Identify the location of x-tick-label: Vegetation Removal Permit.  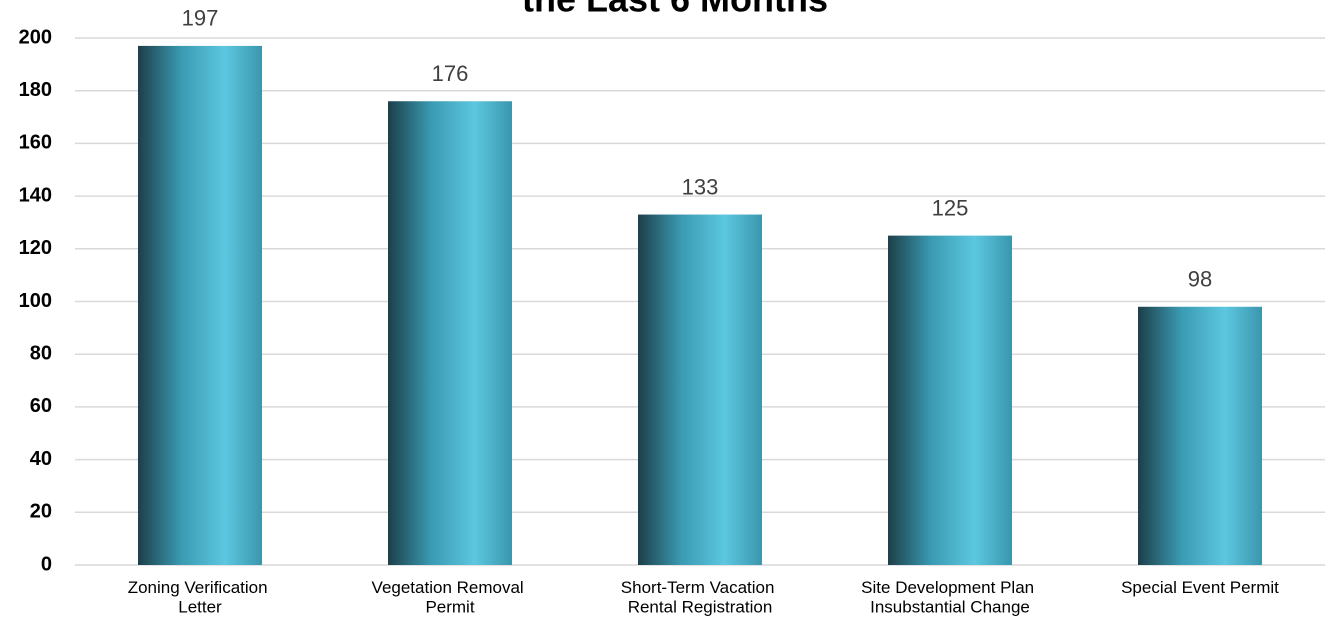
(450, 597).